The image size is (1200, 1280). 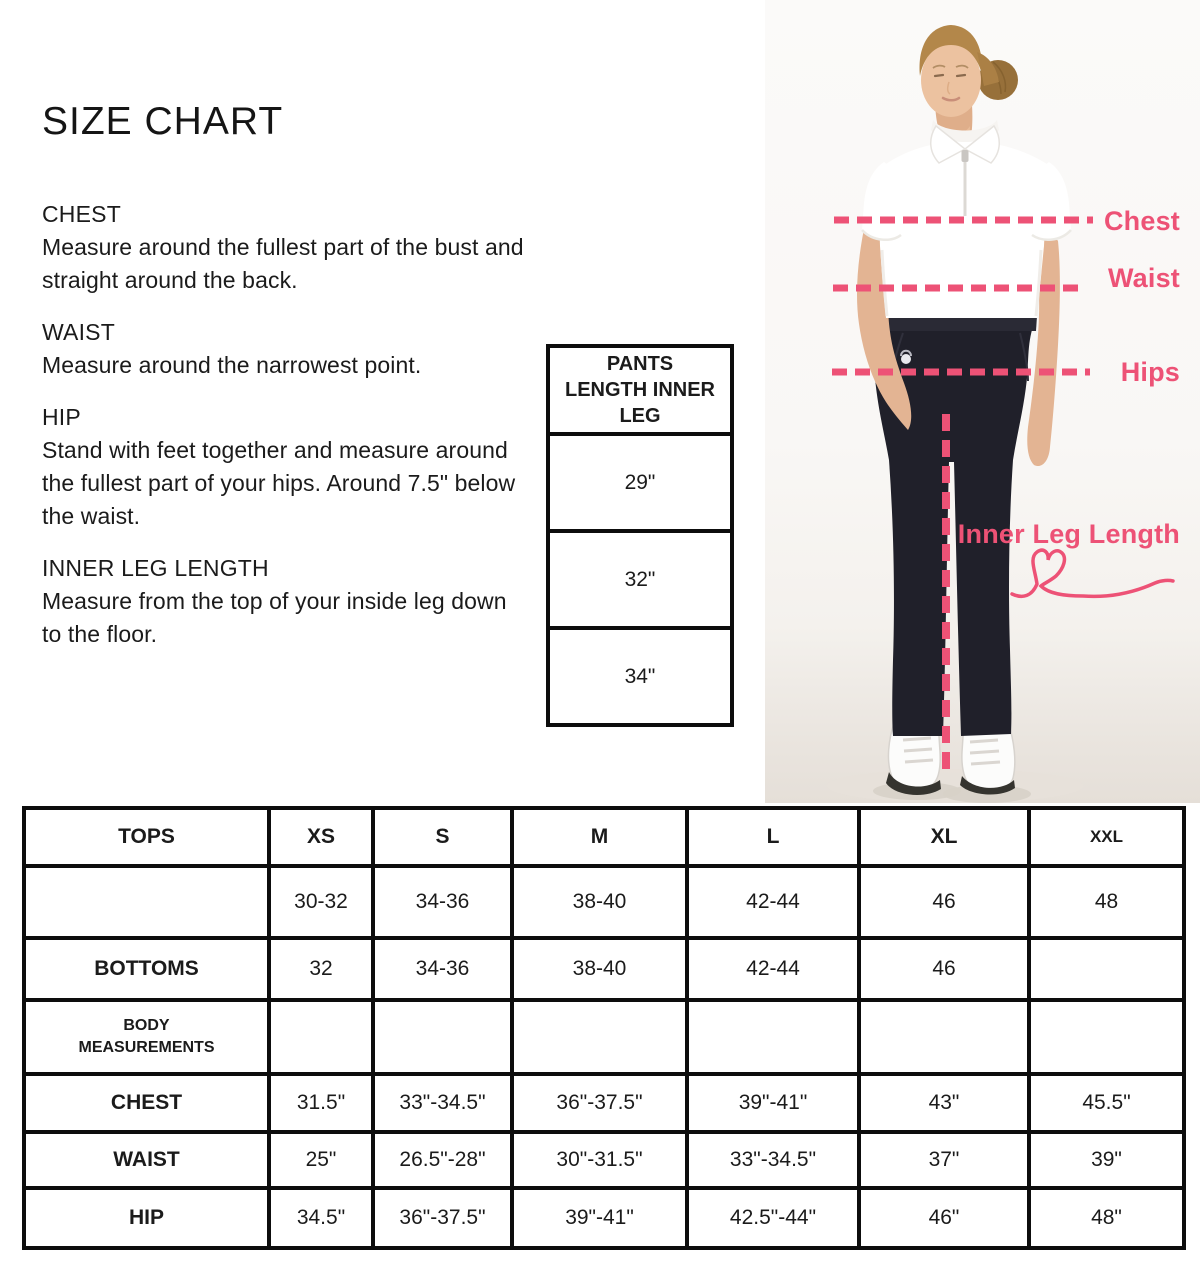 I want to click on guide-term-chest: CHEST, so click(x=81, y=214).